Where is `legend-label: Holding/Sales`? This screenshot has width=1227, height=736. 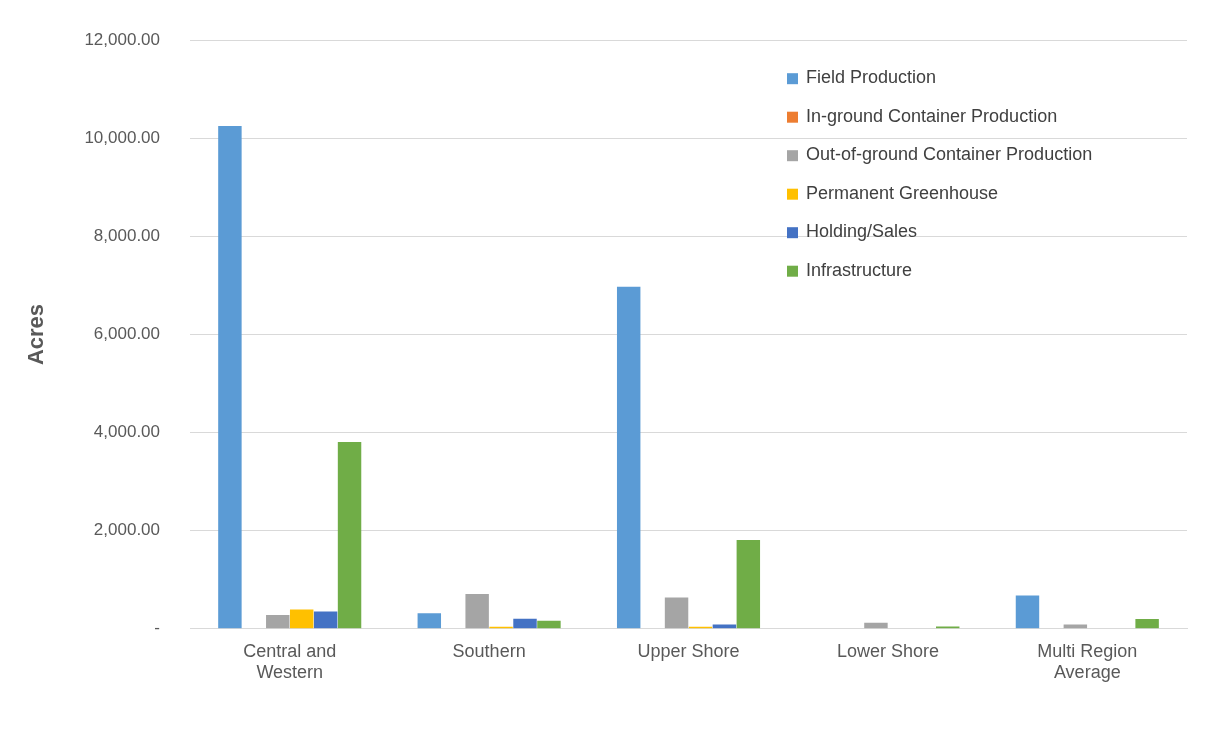
legend-label: Holding/Sales is located at coordinates (862, 231).